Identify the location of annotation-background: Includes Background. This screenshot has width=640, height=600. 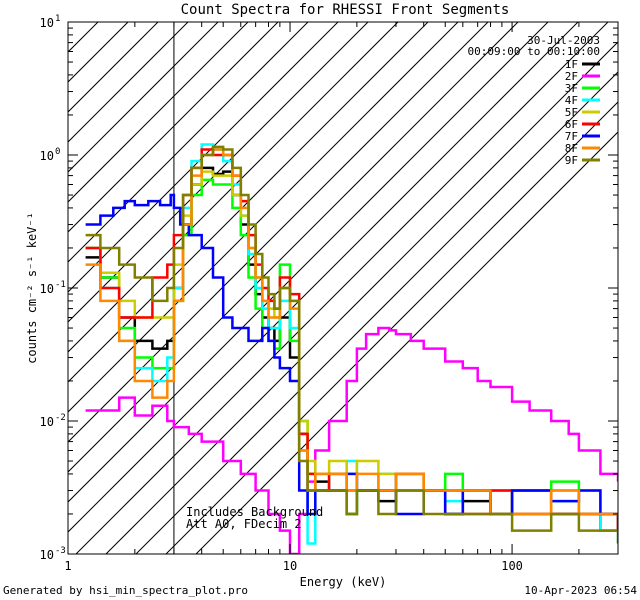
(254, 512).